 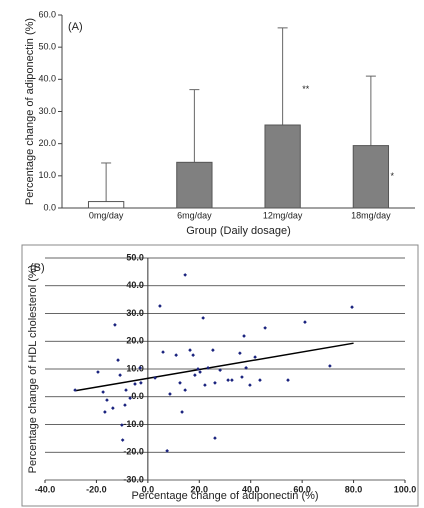 What do you see at coordinates (133, 479) in the screenshot?
I see `y-tick-label: -30.0` at bounding box center [133, 479].